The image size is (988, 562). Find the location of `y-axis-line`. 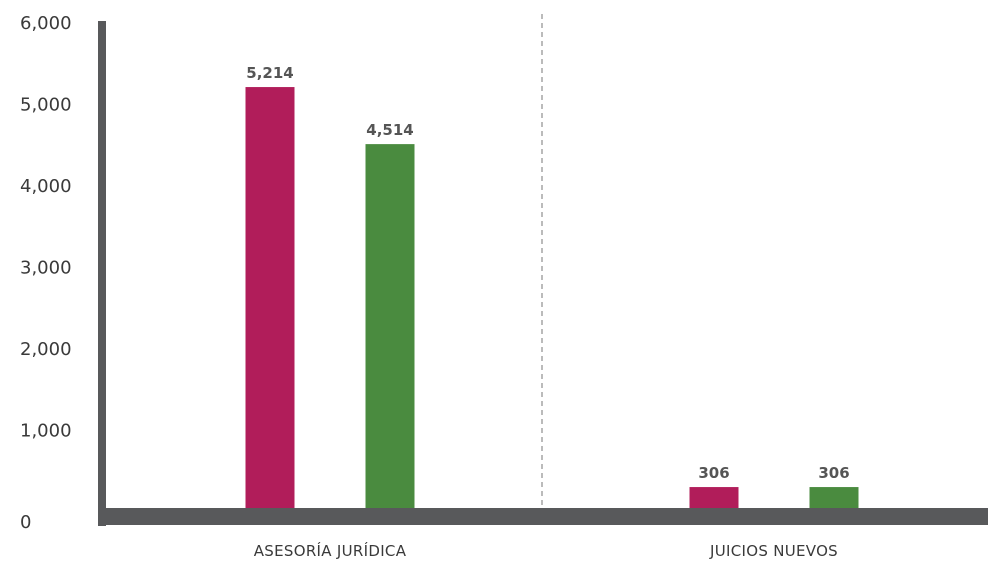

y-axis-line is located at coordinates (102, 273).